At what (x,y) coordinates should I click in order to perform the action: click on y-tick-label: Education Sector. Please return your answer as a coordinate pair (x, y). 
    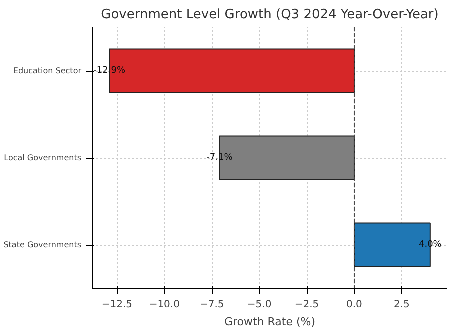
    Looking at the image, I should click on (47, 71).